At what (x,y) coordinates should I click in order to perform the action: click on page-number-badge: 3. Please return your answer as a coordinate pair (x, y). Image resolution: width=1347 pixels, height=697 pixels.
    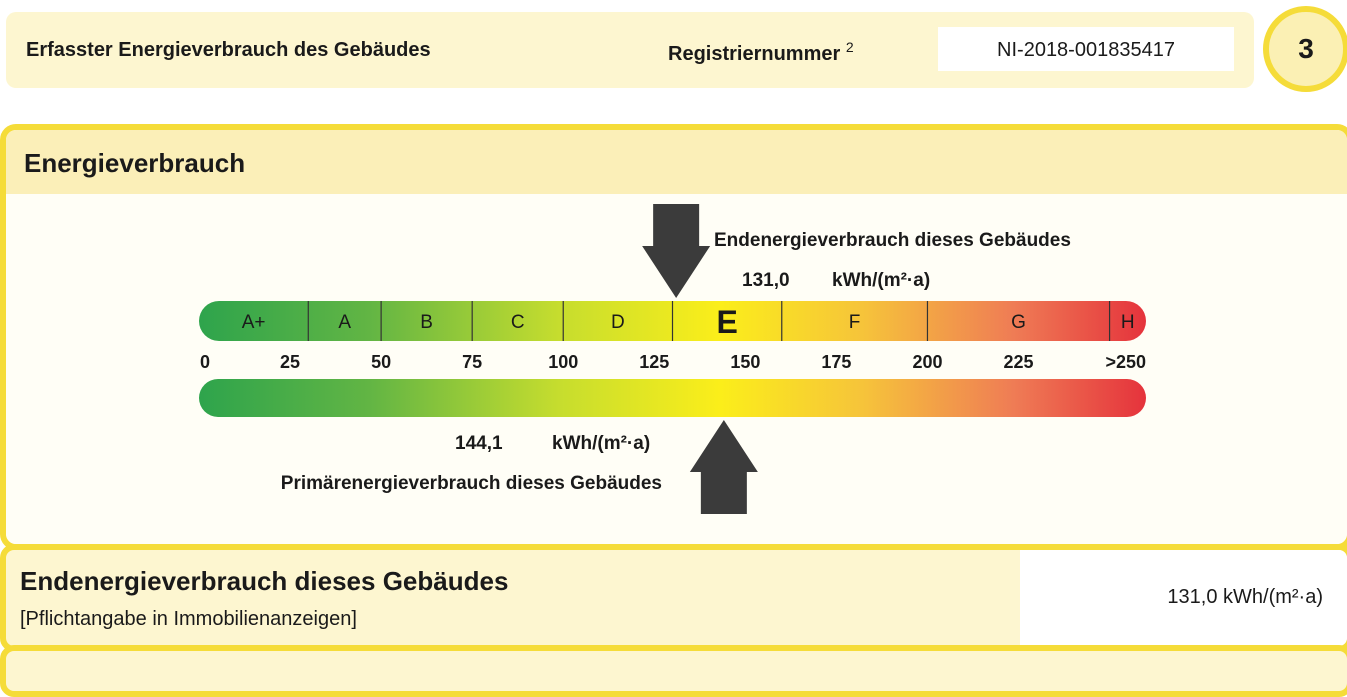
    Looking at the image, I should click on (1305, 49).